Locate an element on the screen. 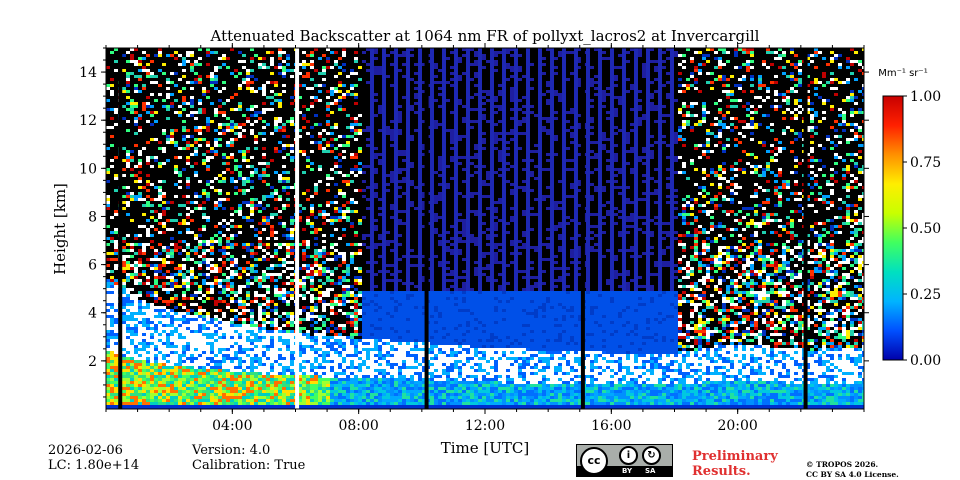 Image resolution: width=960 pixels, height=480 pixels. y-tick-label: 4 is located at coordinates (92, 314).